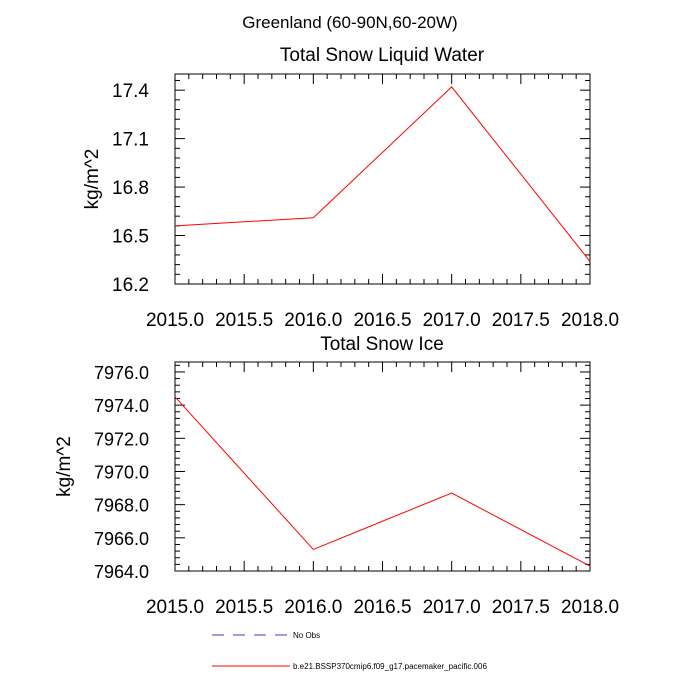 This screenshot has width=700, height=700. Describe the element at coordinates (121, 472) in the screenshot. I see `y-tick-label: 7970.0` at that location.